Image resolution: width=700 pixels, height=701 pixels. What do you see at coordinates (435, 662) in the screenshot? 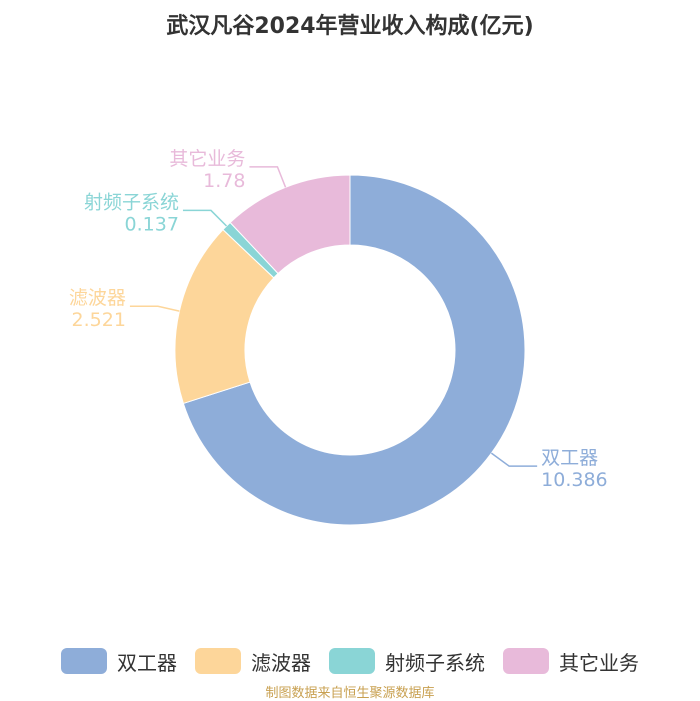
I see `legend-label-3: 射频子系统` at bounding box center [435, 662].